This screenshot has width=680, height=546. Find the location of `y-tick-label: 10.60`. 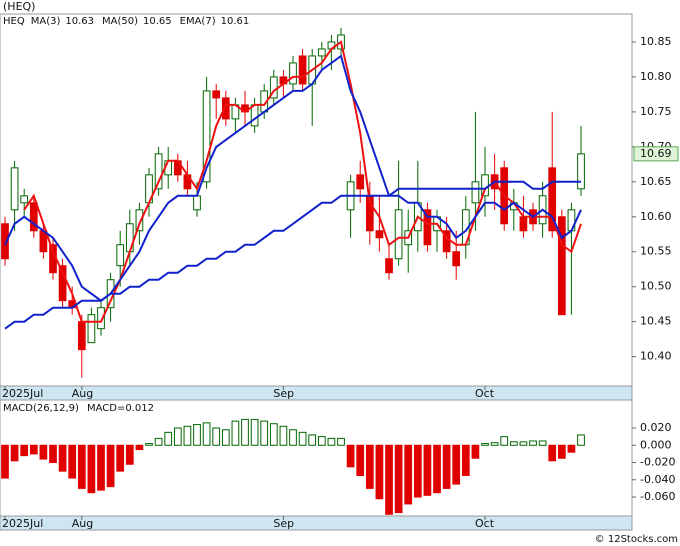

y-tick-label: 10.60 is located at coordinates (656, 216).